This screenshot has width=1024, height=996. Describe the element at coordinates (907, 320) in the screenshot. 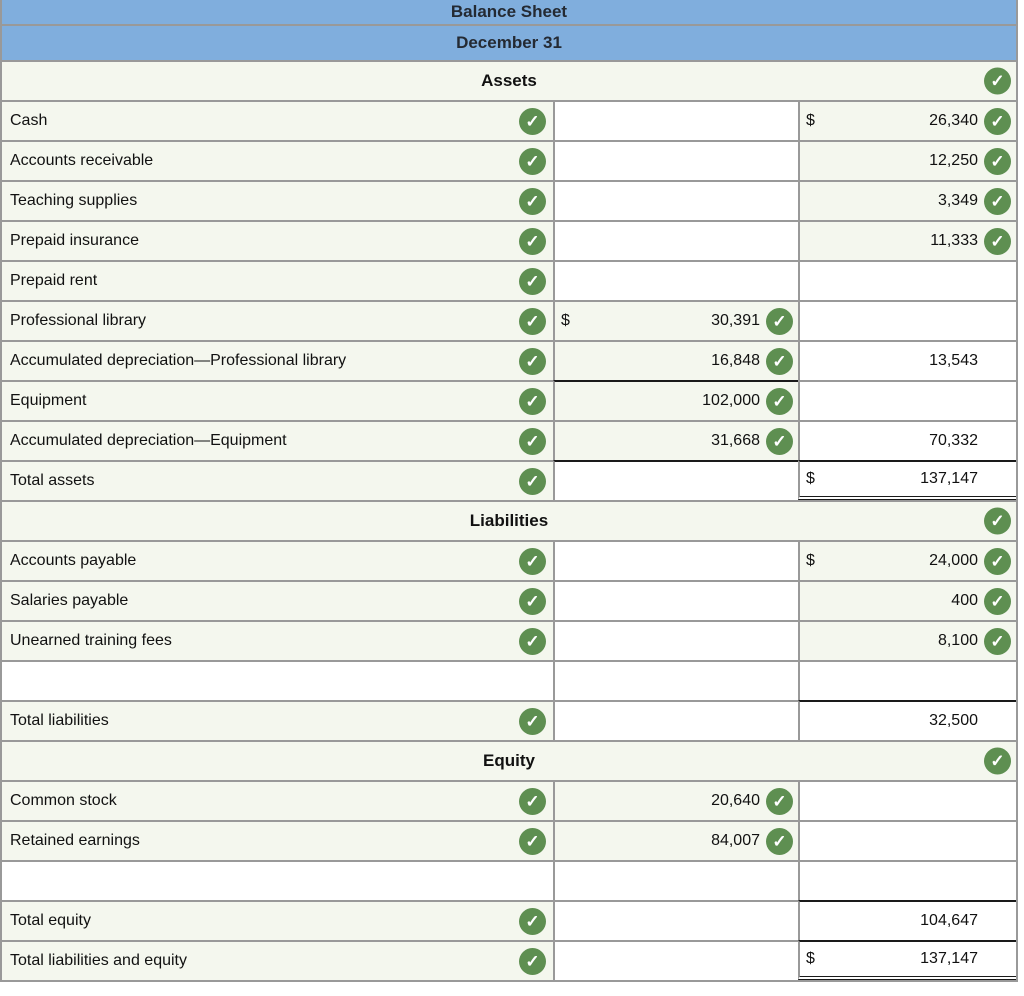

I see `professional-library-right-cell` at that location.